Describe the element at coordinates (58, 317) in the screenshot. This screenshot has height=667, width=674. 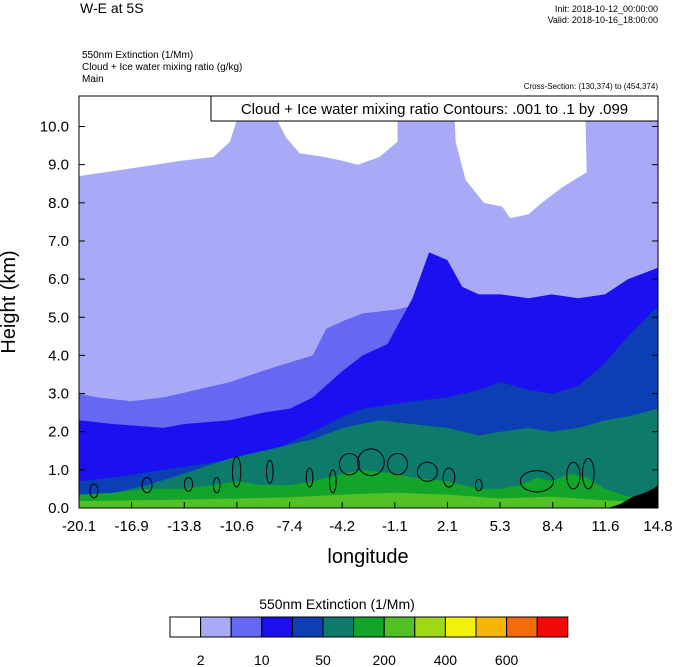
I see `y-tick-label: 5.0` at that location.